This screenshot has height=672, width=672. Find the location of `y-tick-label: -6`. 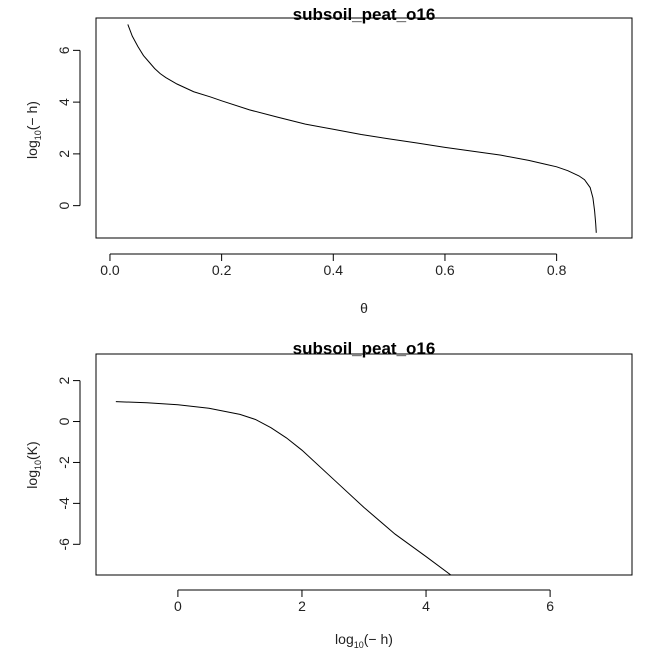

y-tick-label: -6 is located at coordinates (64, 544).